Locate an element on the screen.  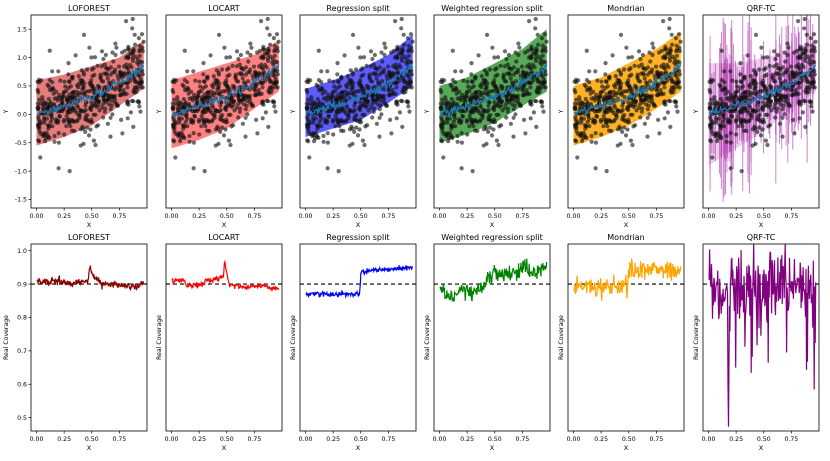
x-tick-label: 0.00 is located at coordinates (709, 216).